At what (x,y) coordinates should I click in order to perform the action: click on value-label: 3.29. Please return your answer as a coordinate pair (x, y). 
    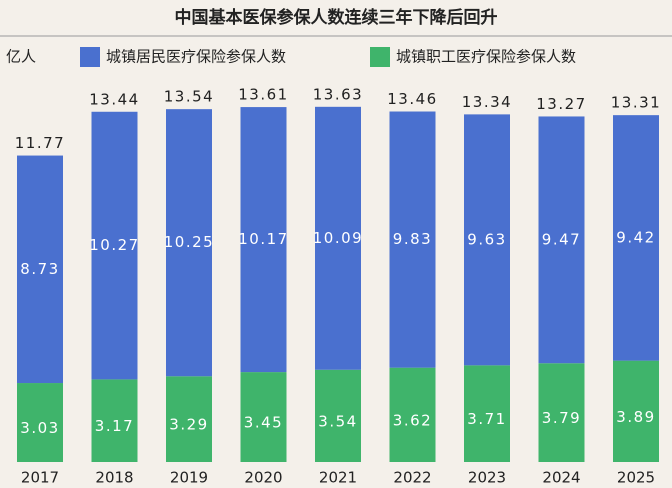
    Looking at the image, I should click on (188, 425).